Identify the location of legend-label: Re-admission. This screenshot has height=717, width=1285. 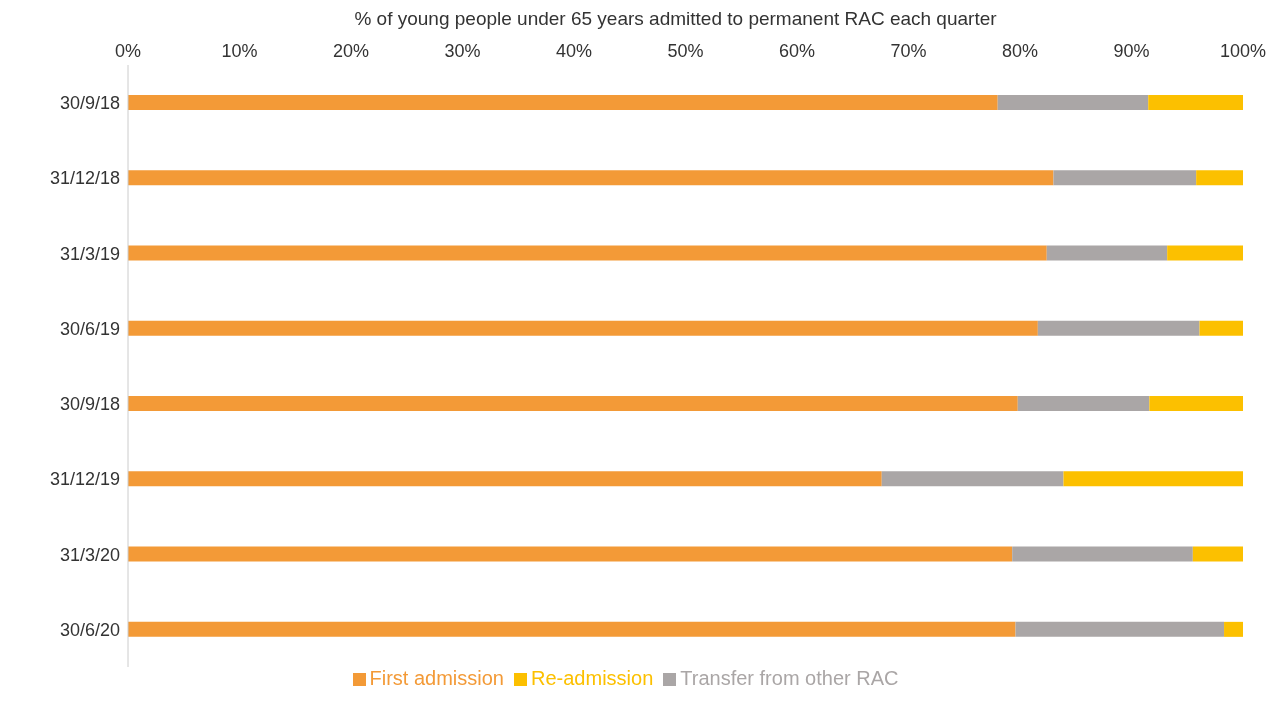
(592, 678).